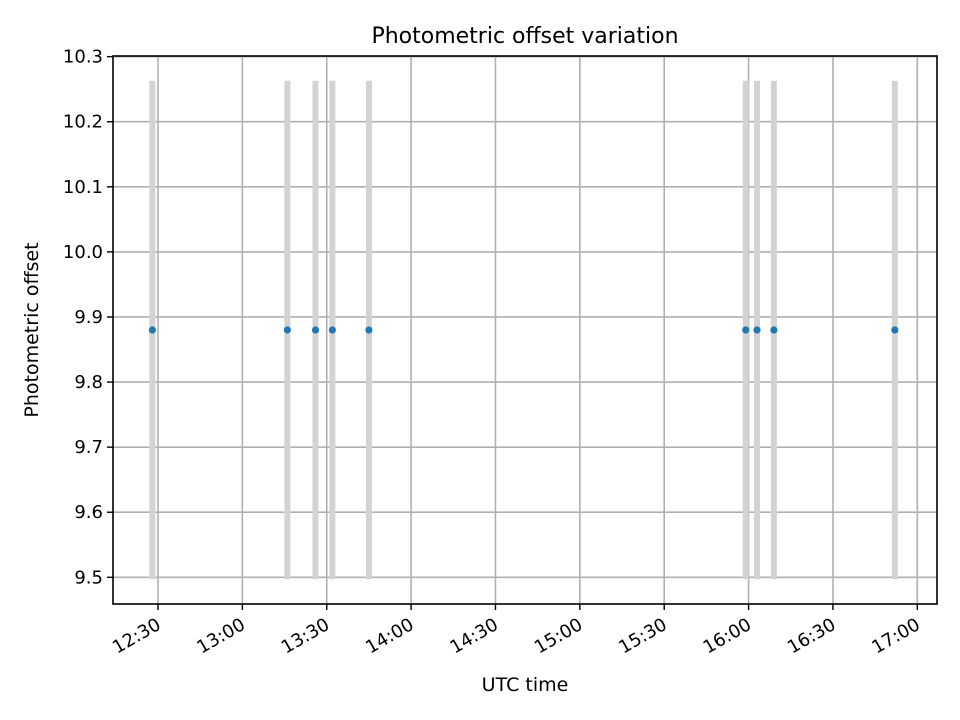  What do you see at coordinates (83, 252) in the screenshot?
I see `y-tick-label: 10.0` at bounding box center [83, 252].